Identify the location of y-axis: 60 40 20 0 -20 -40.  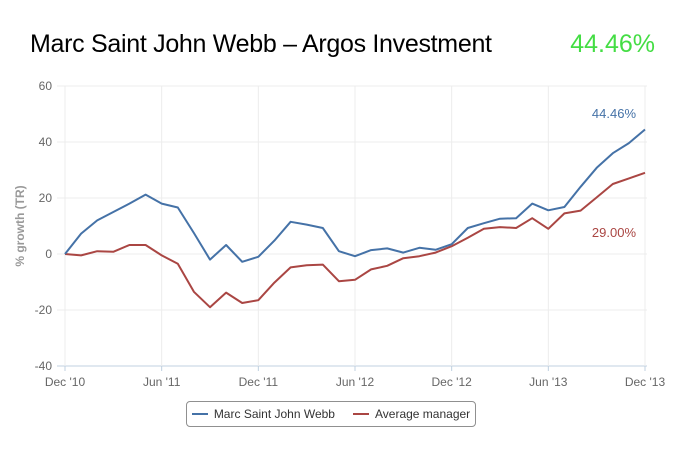
(44, 226).